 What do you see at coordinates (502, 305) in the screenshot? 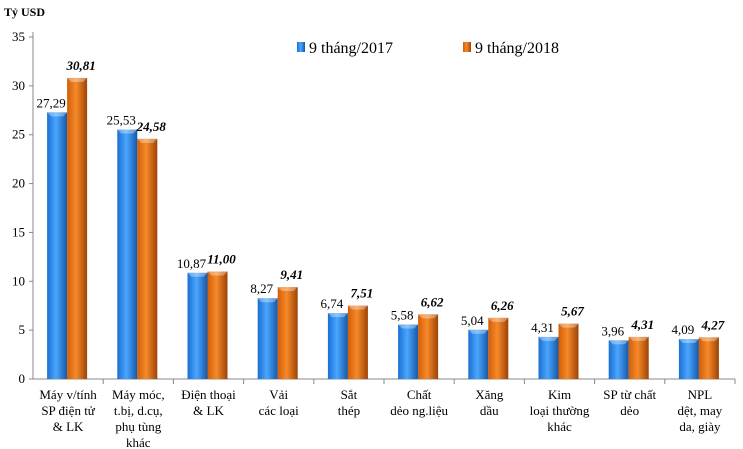
I see `data-label-2018: 6,26` at bounding box center [502, 305].